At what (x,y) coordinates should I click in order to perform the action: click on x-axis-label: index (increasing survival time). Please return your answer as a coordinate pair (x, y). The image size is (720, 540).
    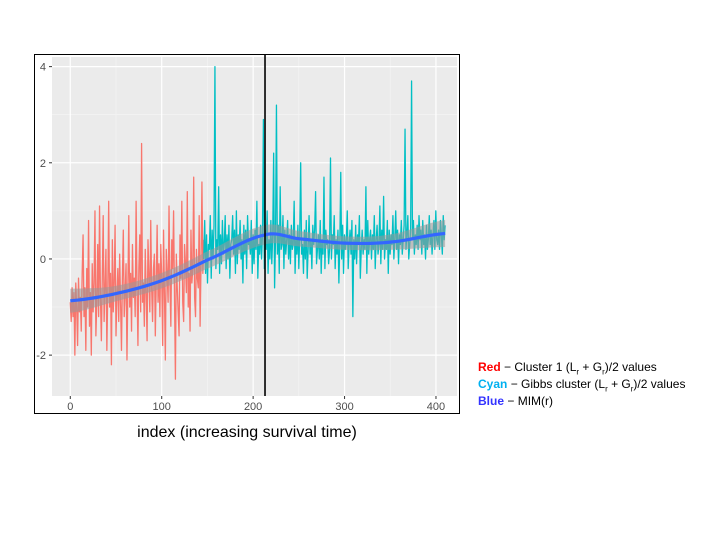
    Looking at the image, I should click on (247, 432).